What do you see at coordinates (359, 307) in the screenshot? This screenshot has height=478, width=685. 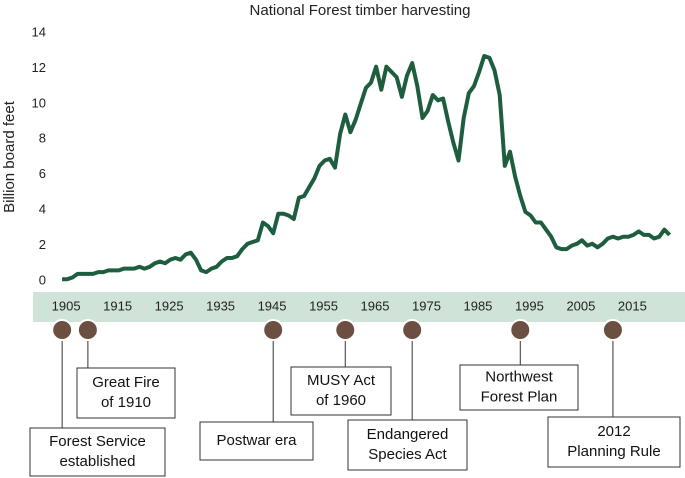 I see `timeline-band` at bounding box center [359, 307].